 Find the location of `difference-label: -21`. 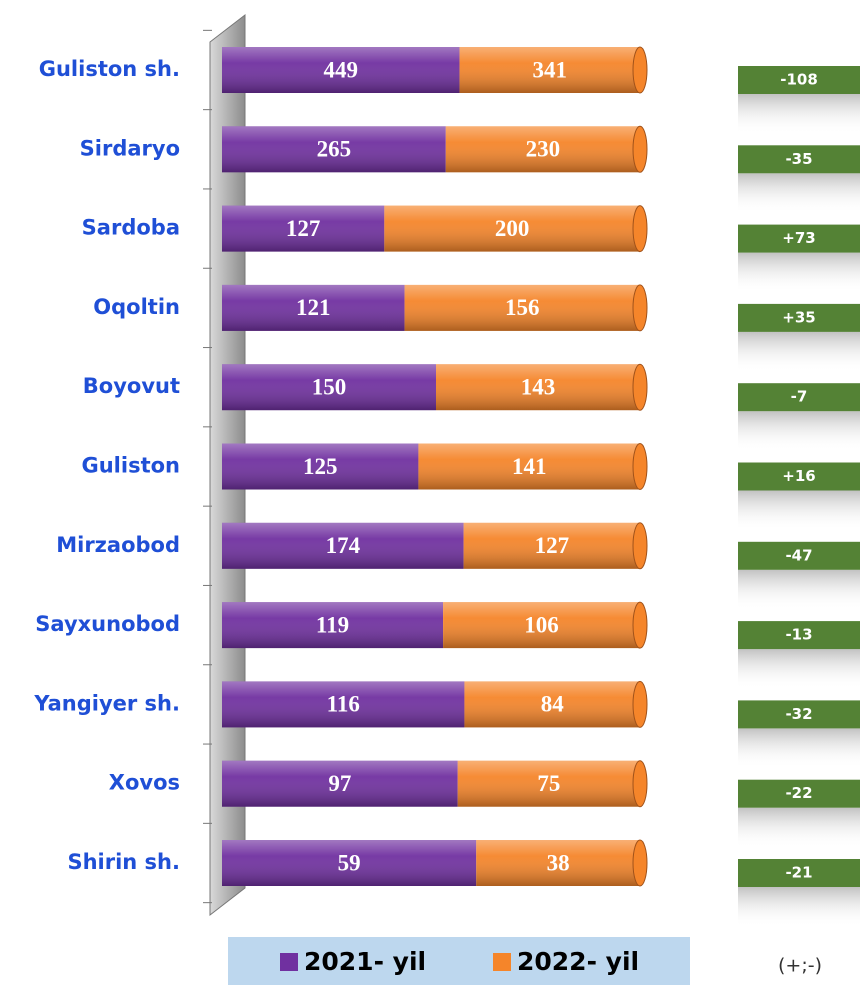

difference-label: -21 is located at coordinates (798, 873).